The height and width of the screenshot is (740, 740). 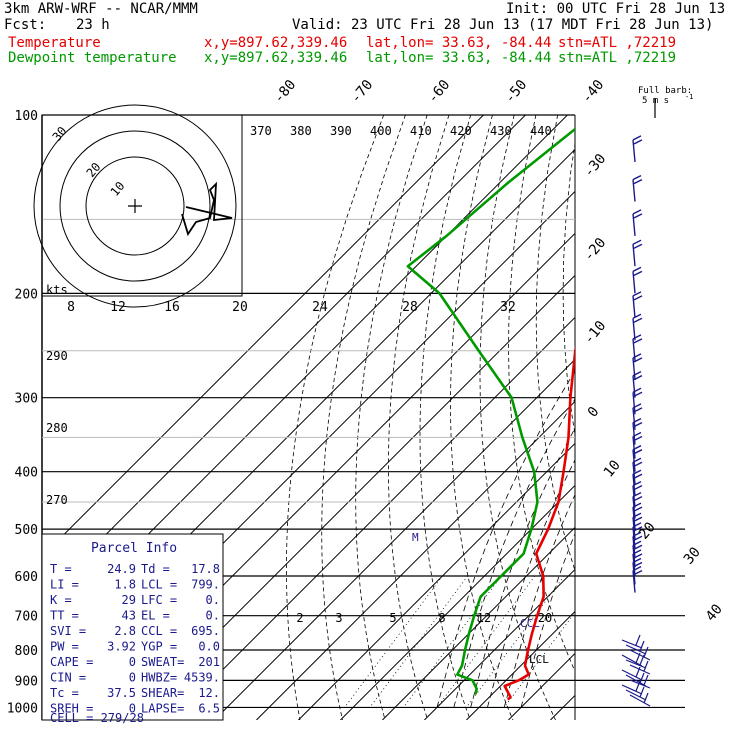 I want to click on parcel-row-label: CIN =, so click(x=68, y=678).